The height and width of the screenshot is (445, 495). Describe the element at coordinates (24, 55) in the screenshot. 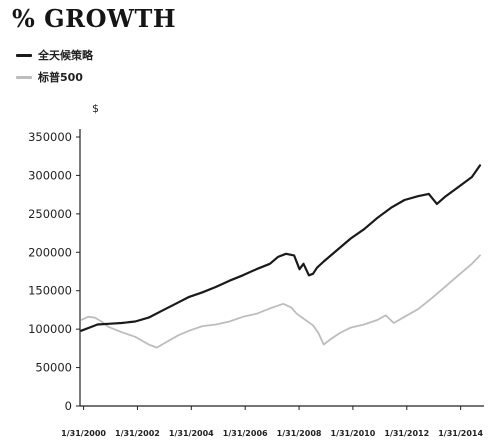

I see `legend-swatch-all-weather` at that location.